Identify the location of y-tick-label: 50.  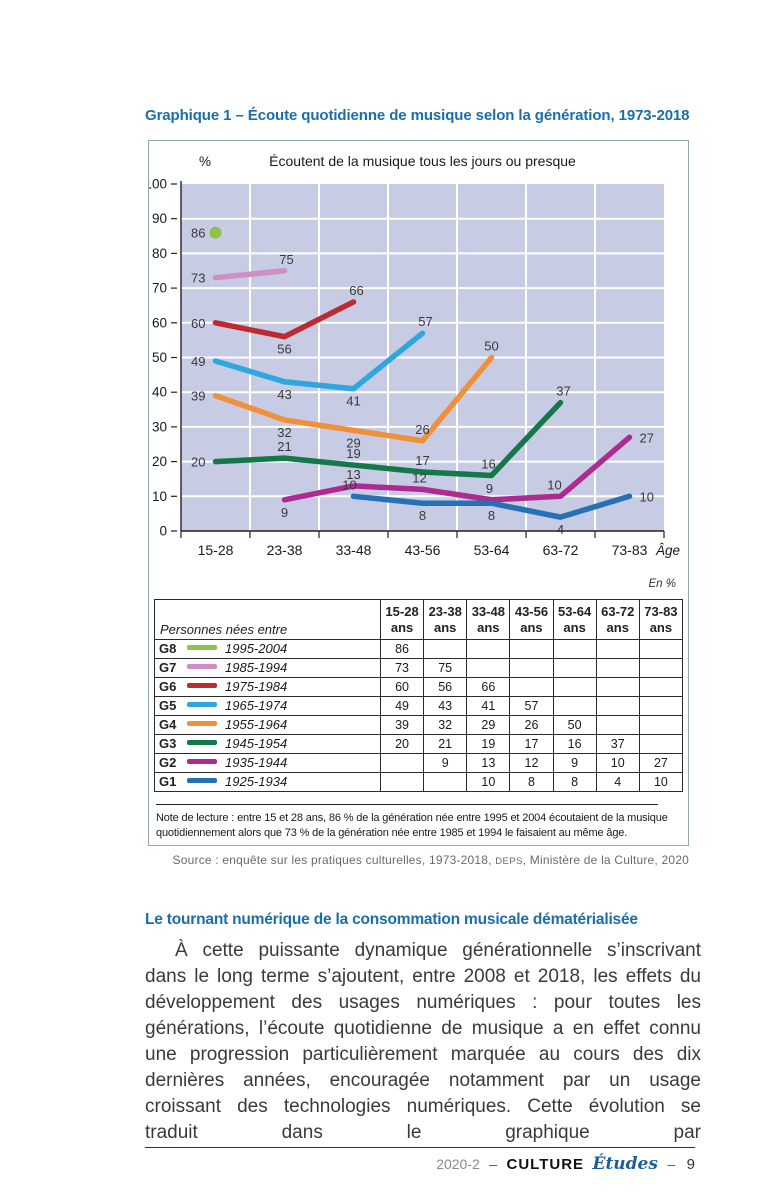
(159, 357).